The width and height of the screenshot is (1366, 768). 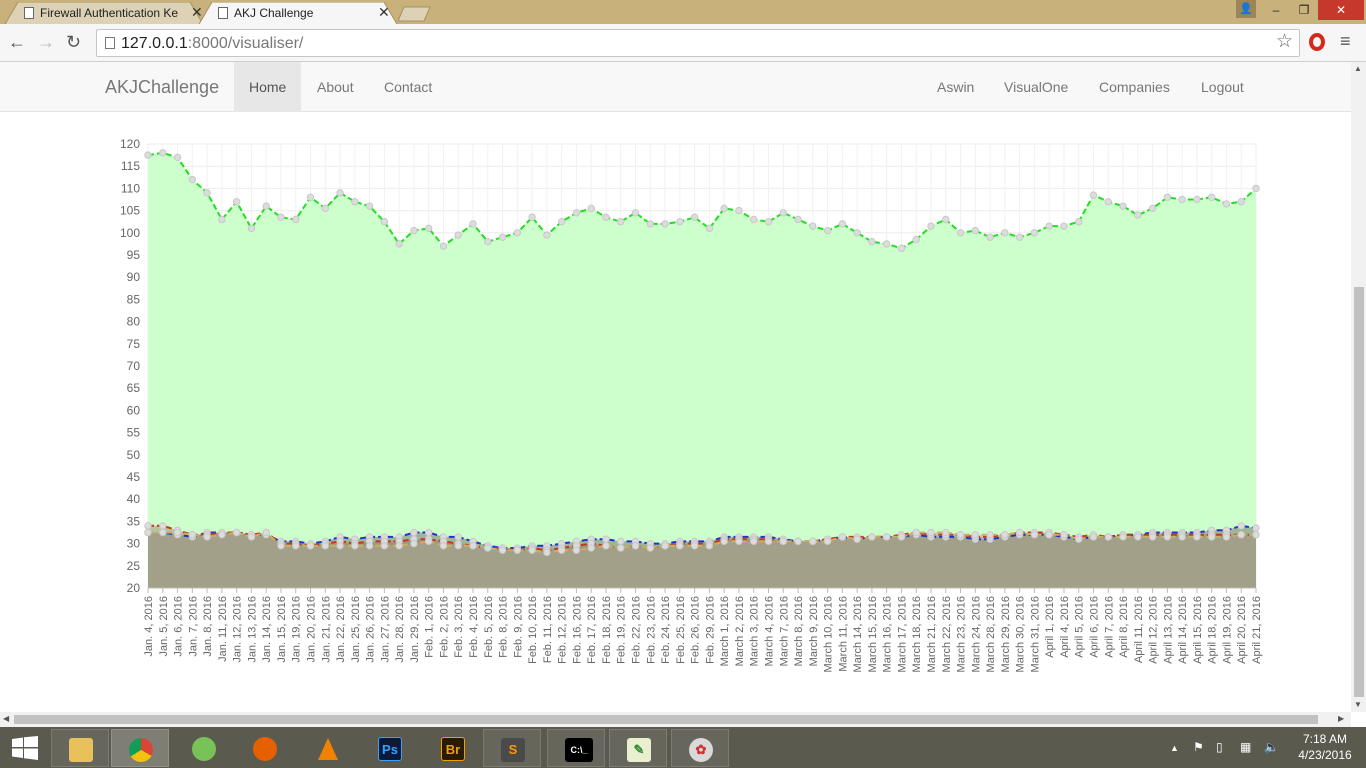 I want to click on brand-logo: AKJChallenge, so click(x=162, y=87).